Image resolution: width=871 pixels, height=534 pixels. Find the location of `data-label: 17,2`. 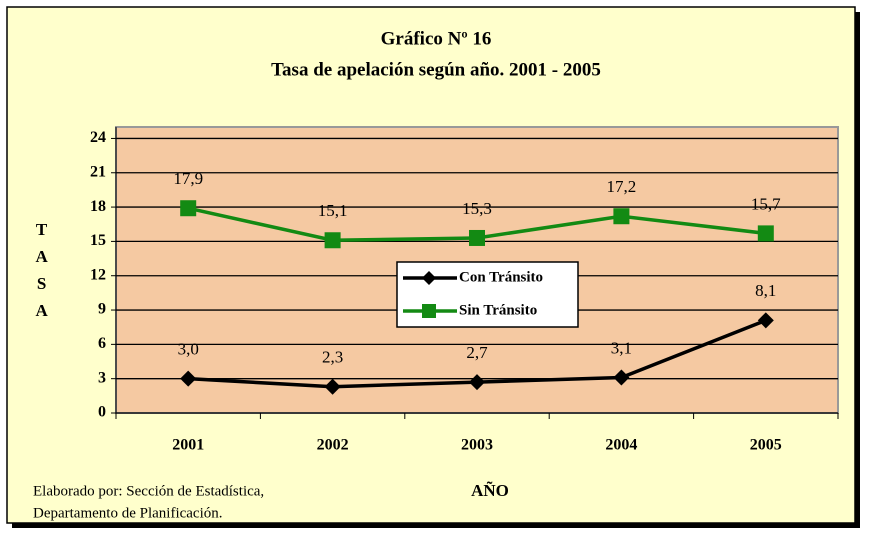

data-label: 17,2 is located at coordinates (622, 186).